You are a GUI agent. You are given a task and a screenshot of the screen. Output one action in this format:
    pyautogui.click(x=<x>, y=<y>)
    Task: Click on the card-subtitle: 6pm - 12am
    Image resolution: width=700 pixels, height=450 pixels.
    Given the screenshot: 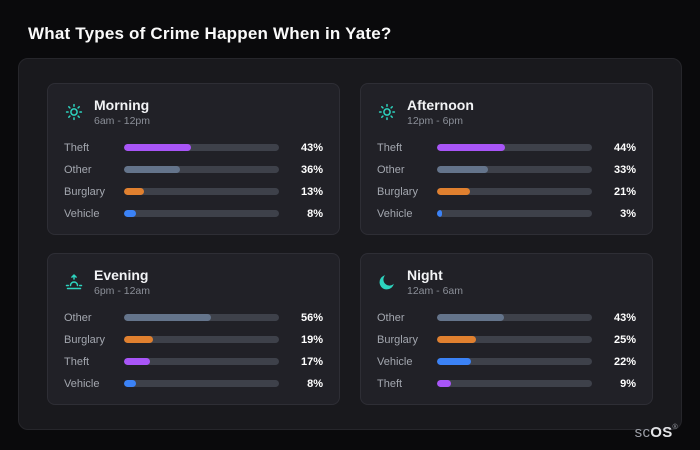 What is the action you would take?
    pyautogui.click(x=122, y=291)
    